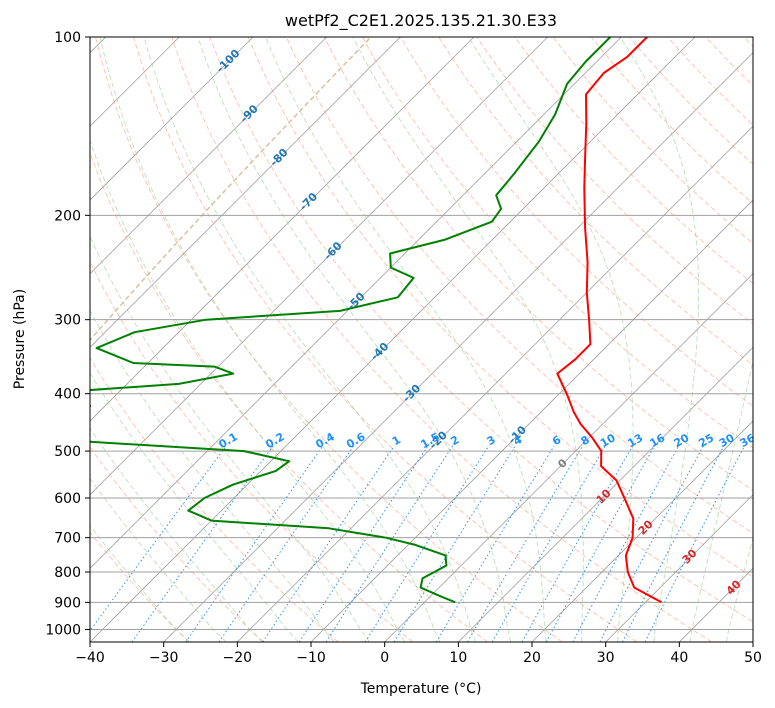 The width and height of the screenshot is (775, 708). What do you see at coordinates (384, 658) in the screenshot?
I see `x-tick-label: 0` at bounding box center [384, 658].